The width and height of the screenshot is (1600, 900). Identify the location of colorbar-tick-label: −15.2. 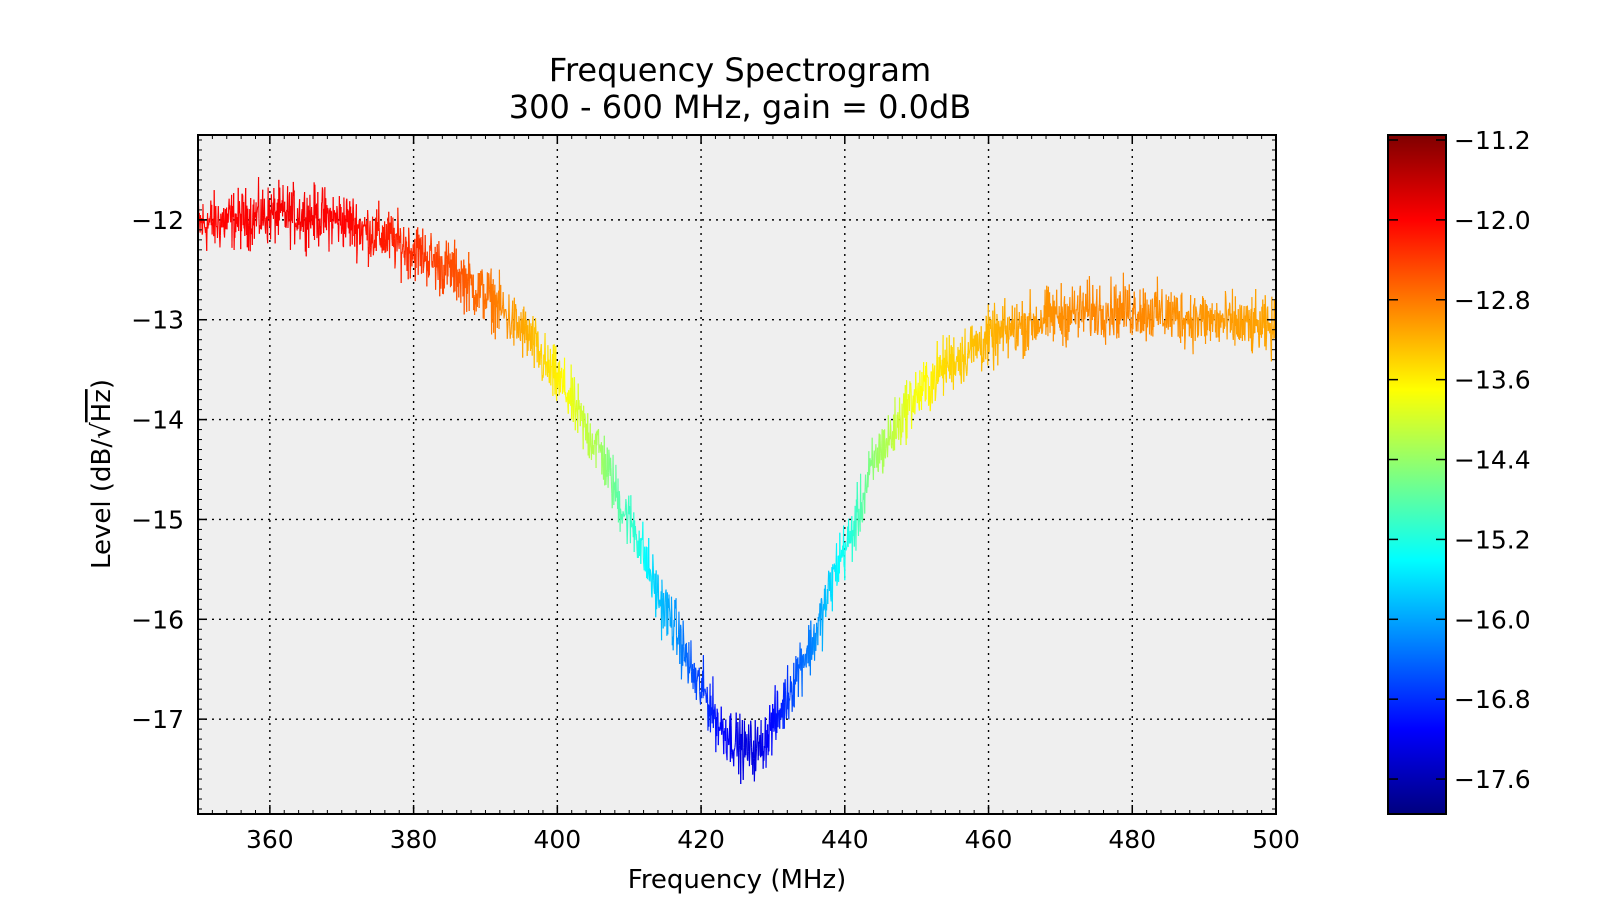
(1492, 539).